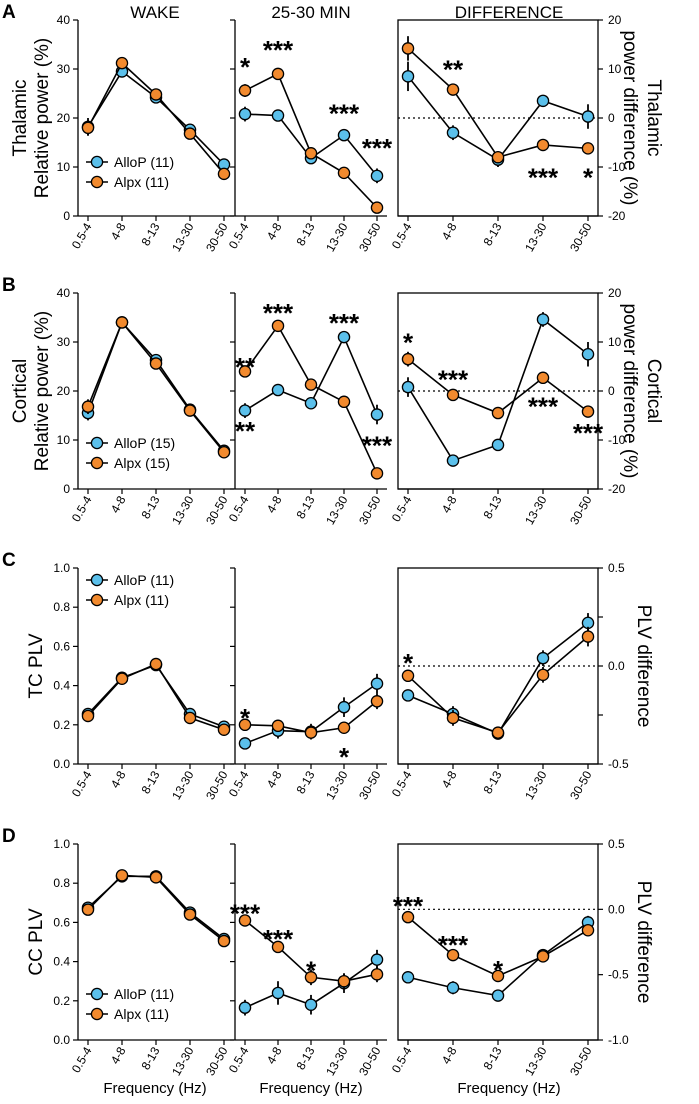 Image resolution: width=699 pixels, height=1104 pixels. Describe the element at coordinates (9, 285) in the screenshot. I see `panel-letter: B` at that location.